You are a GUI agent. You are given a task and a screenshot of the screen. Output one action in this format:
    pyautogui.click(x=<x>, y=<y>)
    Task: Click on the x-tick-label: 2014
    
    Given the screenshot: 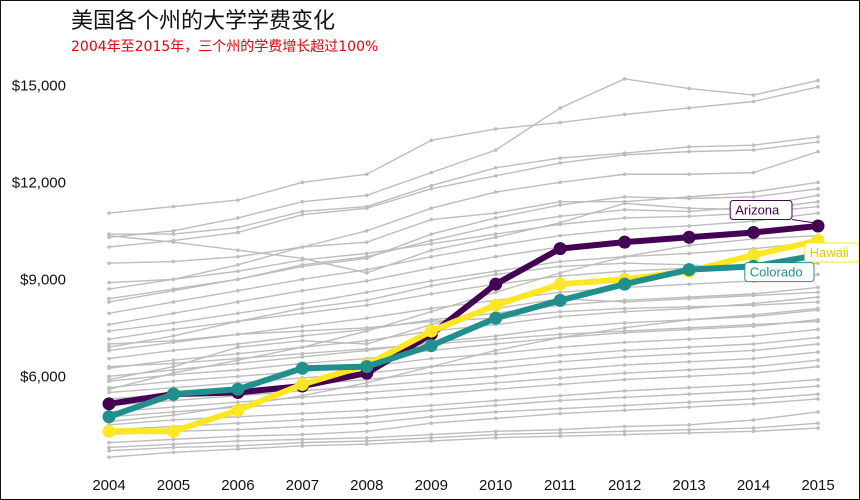 What is the action you would take?
    pyautogui.click(x=753, y=485)
    